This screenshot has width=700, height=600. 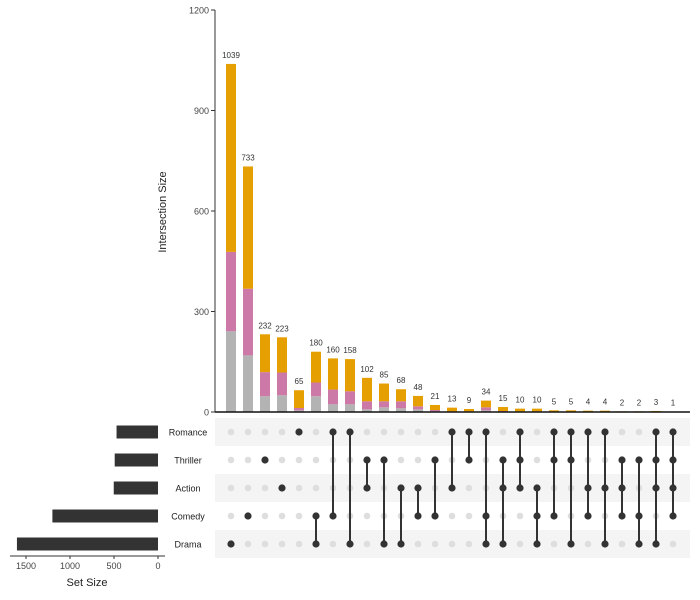 What do you see at coordinates (452, 488) in the screenshot?
I see `intersection-matrix` at bounding box center [452, 488].